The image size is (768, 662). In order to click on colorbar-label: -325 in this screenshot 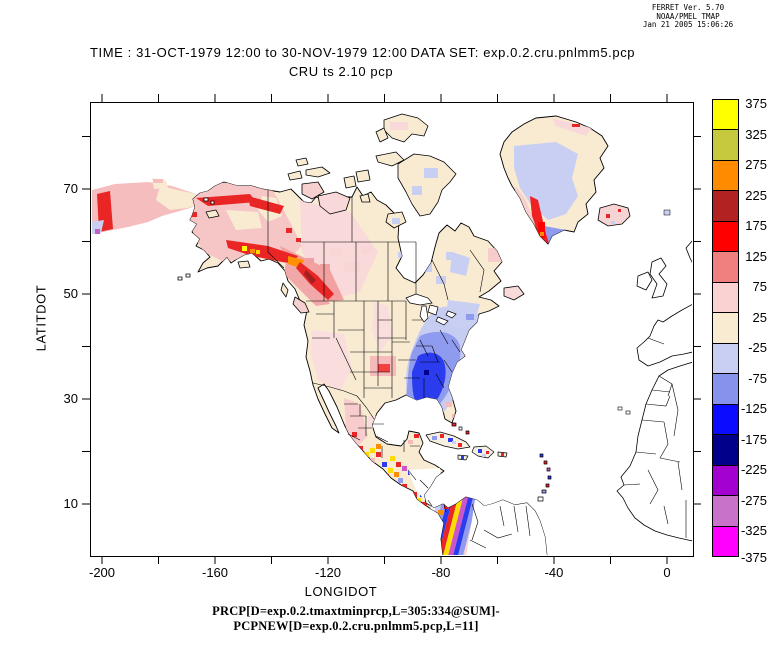, I will do `click(753, 530)`.